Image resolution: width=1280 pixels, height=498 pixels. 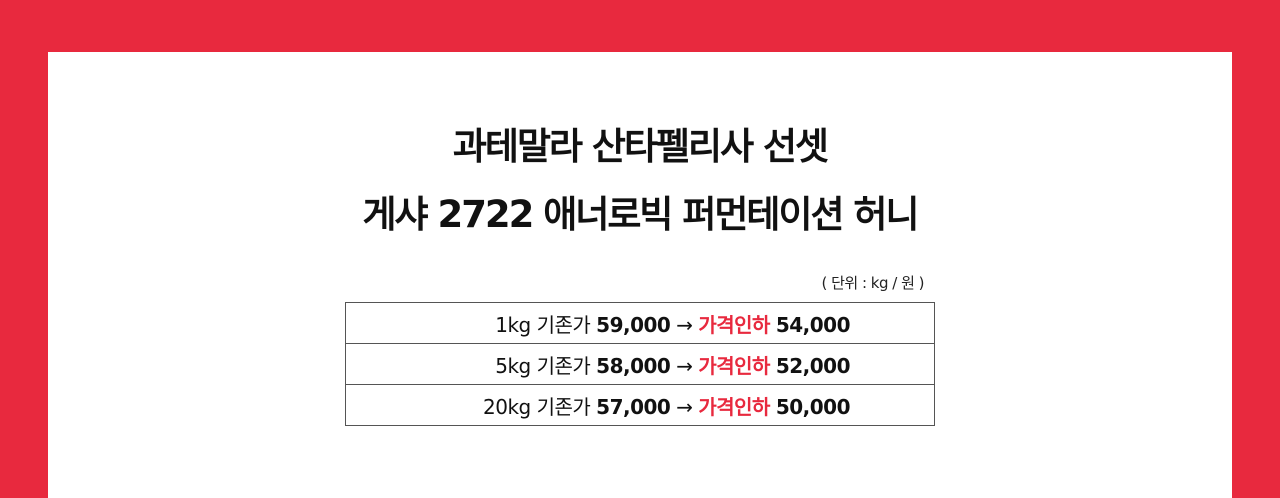 I want to click on table-row: 20kg 기존가 57,000 → 가격인하 50,000, so click(x=640, y=405).